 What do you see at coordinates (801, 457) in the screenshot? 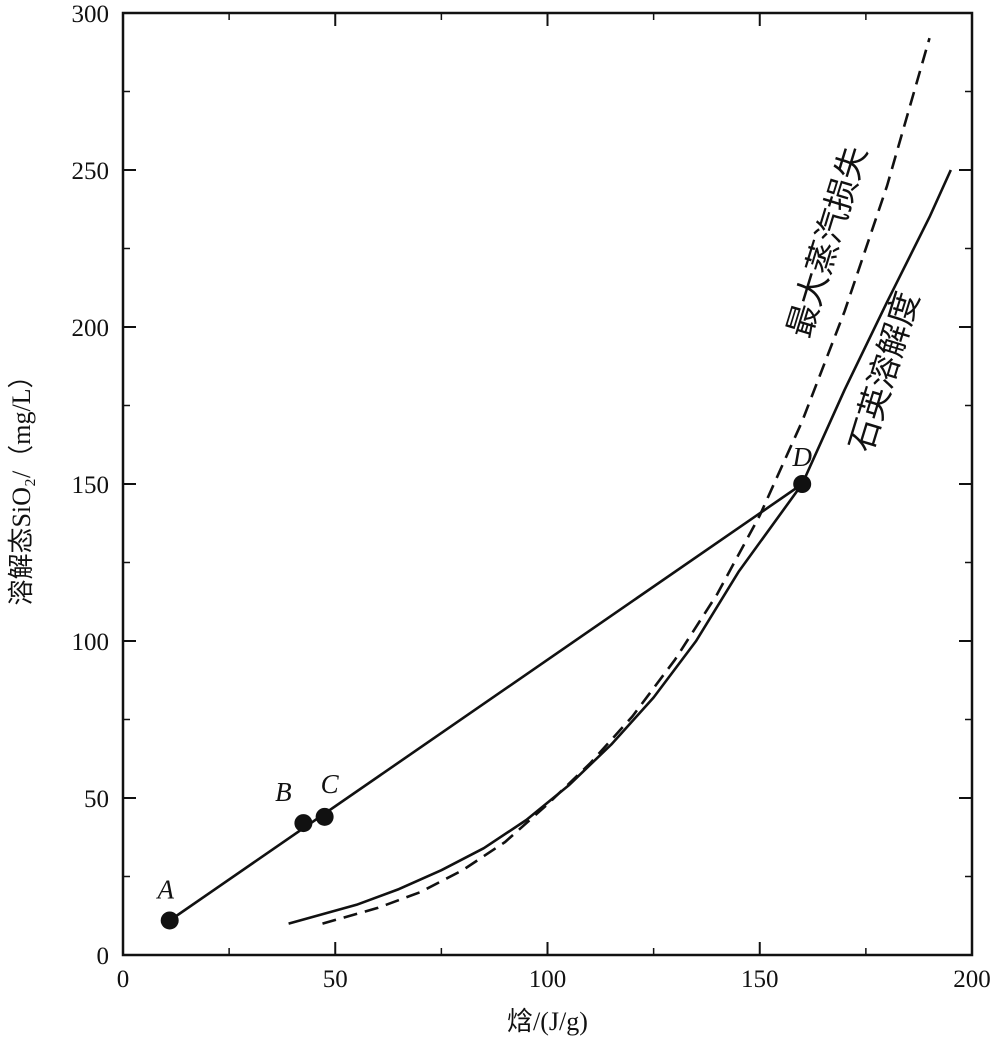
I see `point-label-D: D` at bounding box center [801, 457].